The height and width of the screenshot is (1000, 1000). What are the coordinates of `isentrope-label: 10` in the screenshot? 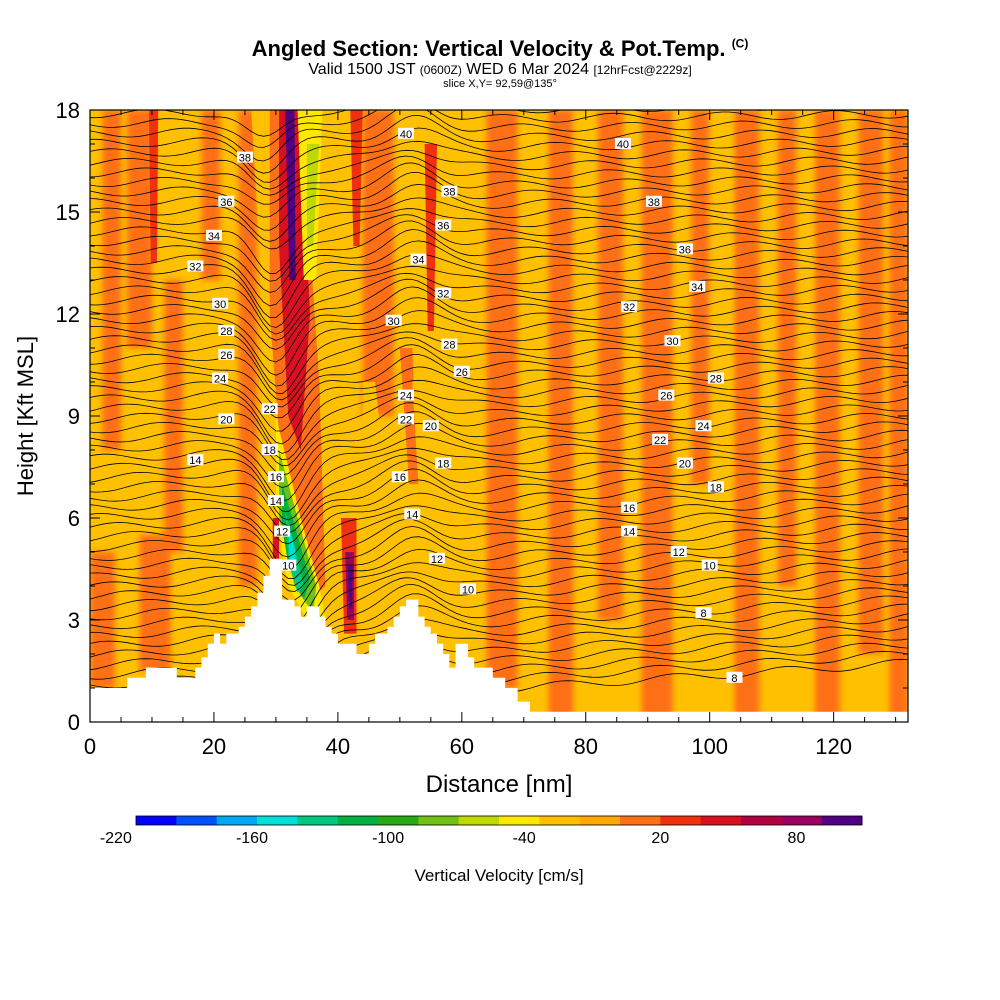 It's located at (709, 566).